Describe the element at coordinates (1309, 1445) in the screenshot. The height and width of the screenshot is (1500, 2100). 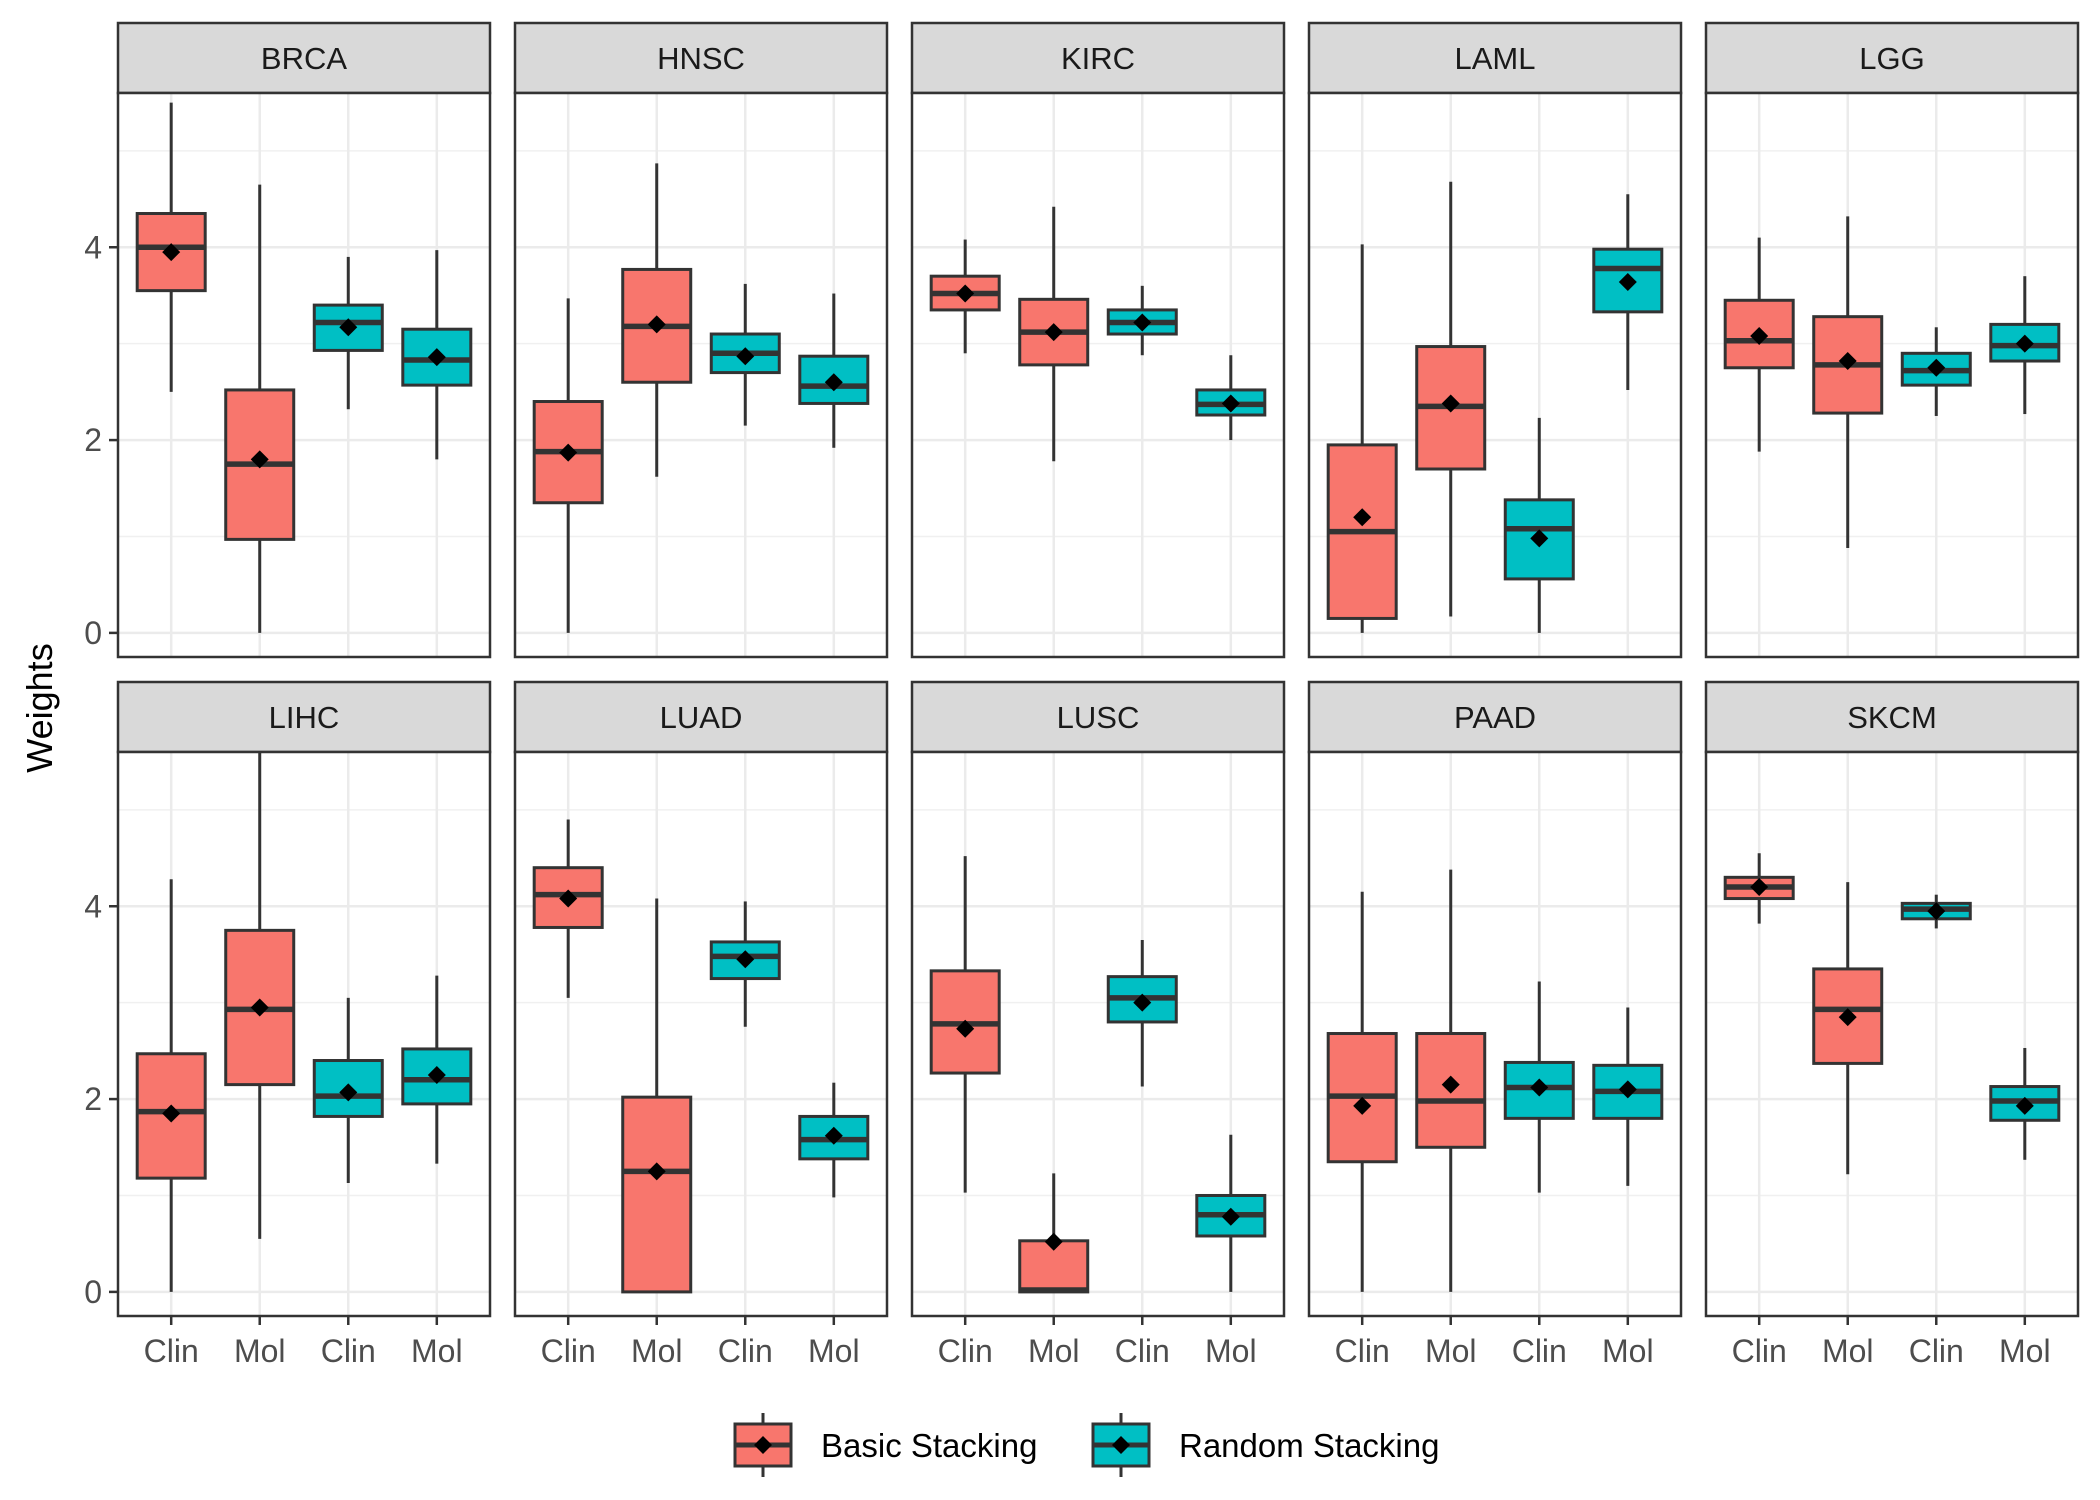
I see `legend-label: Random Stacking` at that location.